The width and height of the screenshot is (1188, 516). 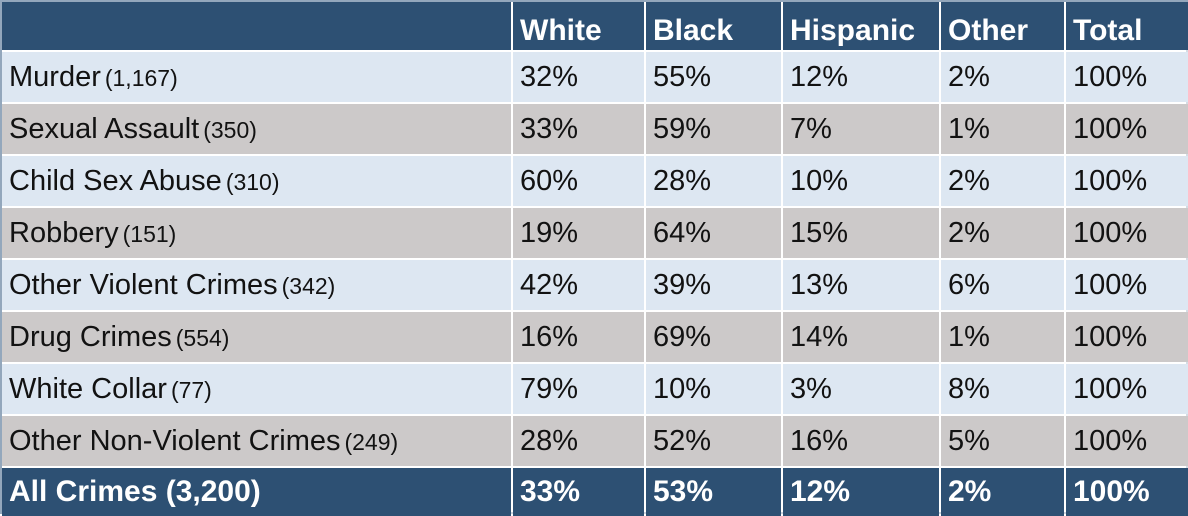 I want to click on crime-count: (151), so click(x=149, y=233).